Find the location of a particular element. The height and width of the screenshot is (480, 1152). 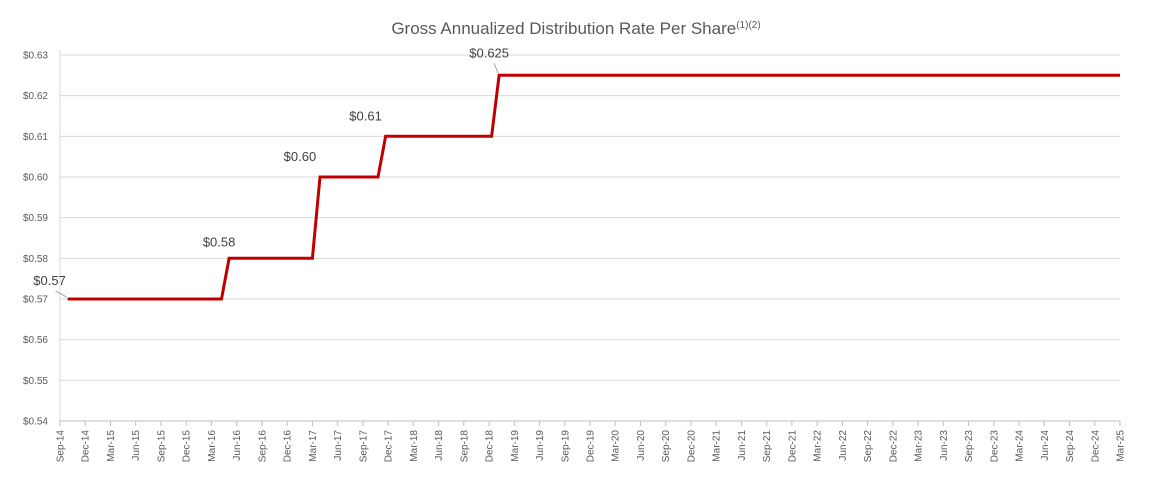

data-label: $0.58 is located at coordinates (219, 241).